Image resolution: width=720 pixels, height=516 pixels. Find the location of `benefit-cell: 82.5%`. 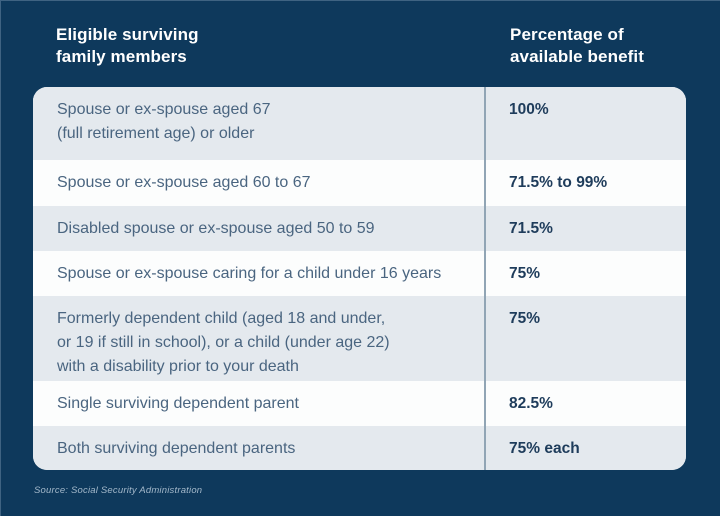

benefit-cell: 82.5% is located at coordinates (531, 403).